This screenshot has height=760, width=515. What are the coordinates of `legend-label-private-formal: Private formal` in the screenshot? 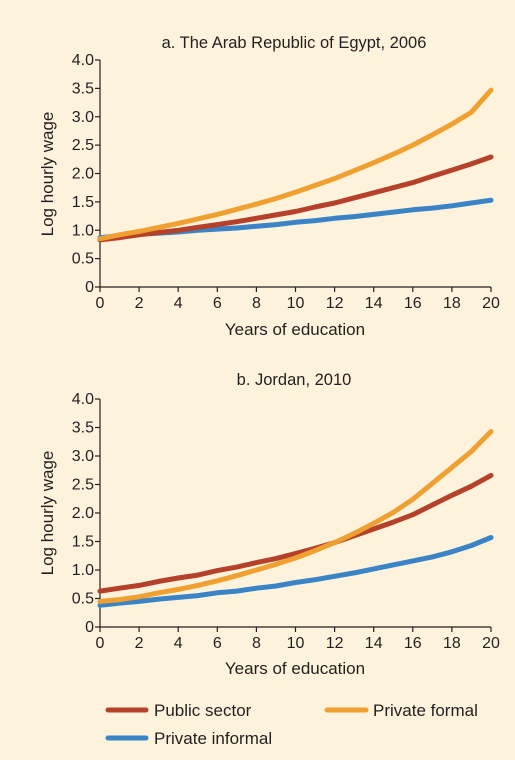 It's located at (425, 710).